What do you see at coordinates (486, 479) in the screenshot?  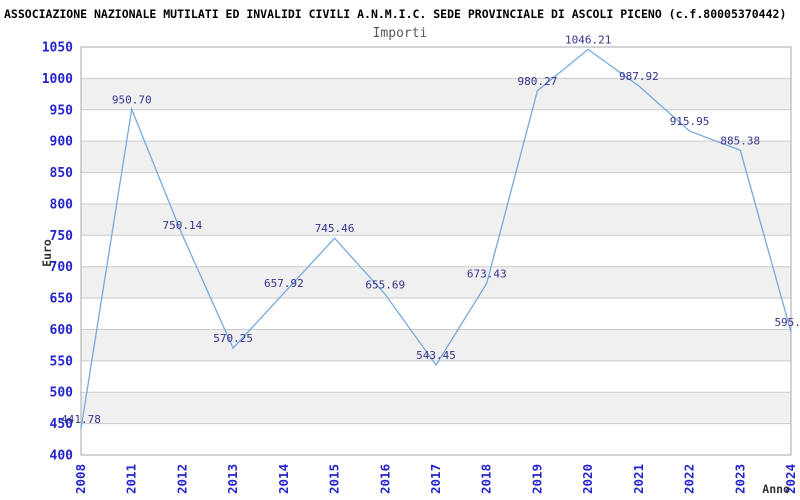 I see `x-tick-label: 2018` at bounding box center [486, 479].